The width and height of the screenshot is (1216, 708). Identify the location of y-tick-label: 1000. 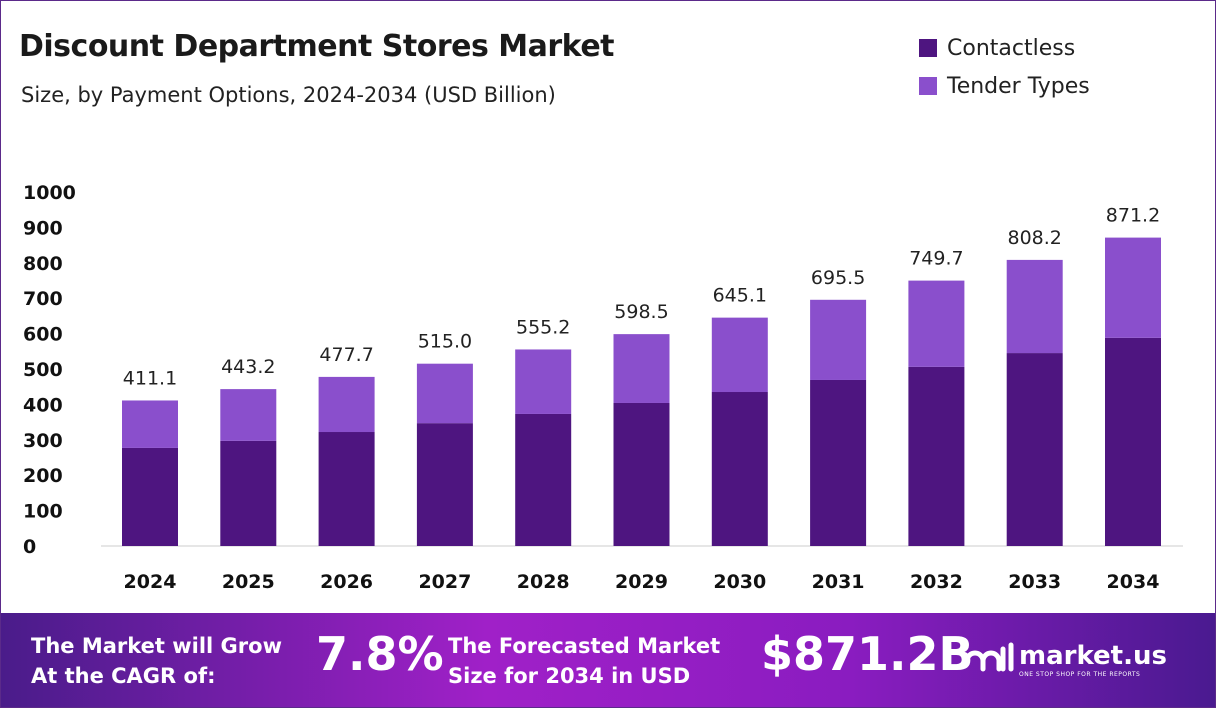
(49, 193).